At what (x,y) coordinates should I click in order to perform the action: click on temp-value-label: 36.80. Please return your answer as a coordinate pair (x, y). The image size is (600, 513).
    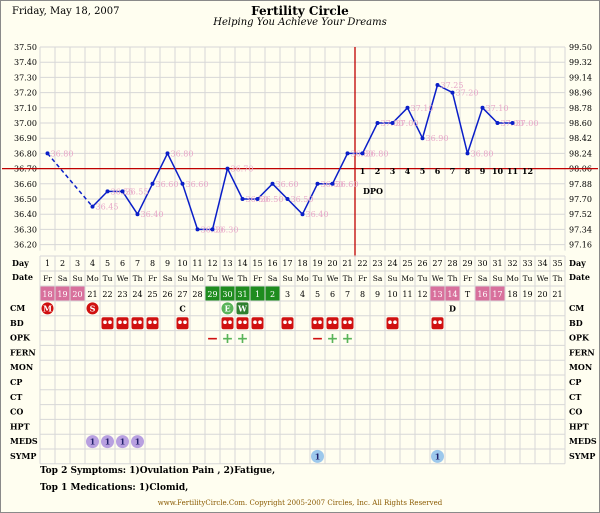
    Looking at the image, I should click on (62, 153).